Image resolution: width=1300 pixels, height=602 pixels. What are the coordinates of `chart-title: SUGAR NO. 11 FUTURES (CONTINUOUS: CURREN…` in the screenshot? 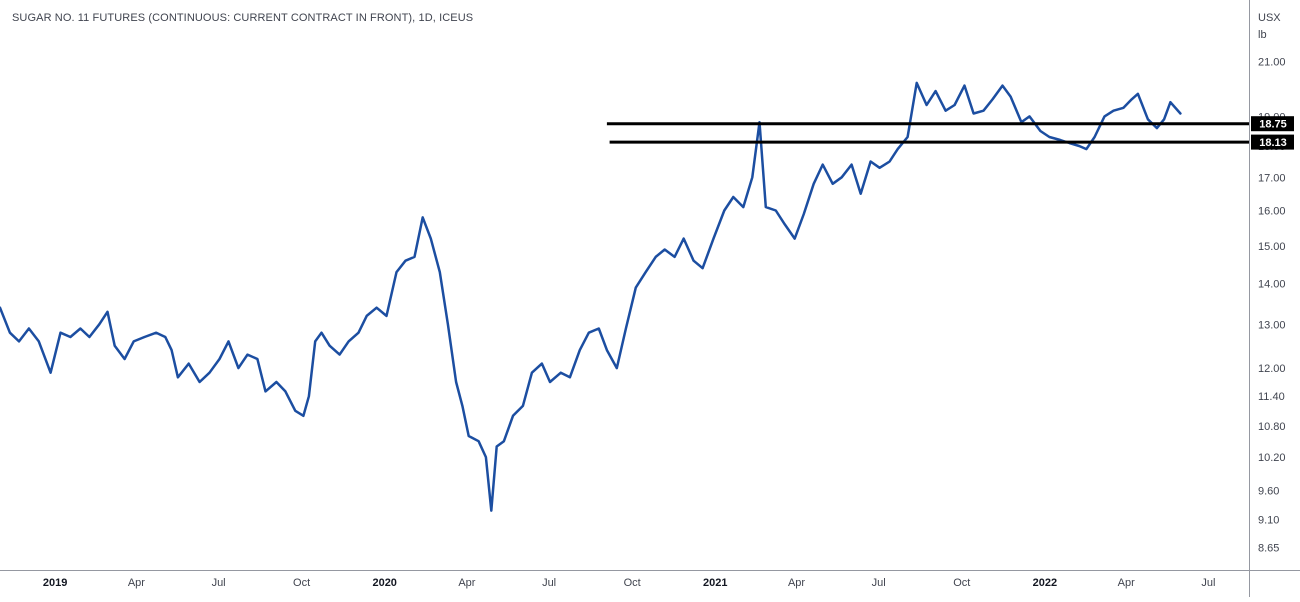 It's located at (243, 18).